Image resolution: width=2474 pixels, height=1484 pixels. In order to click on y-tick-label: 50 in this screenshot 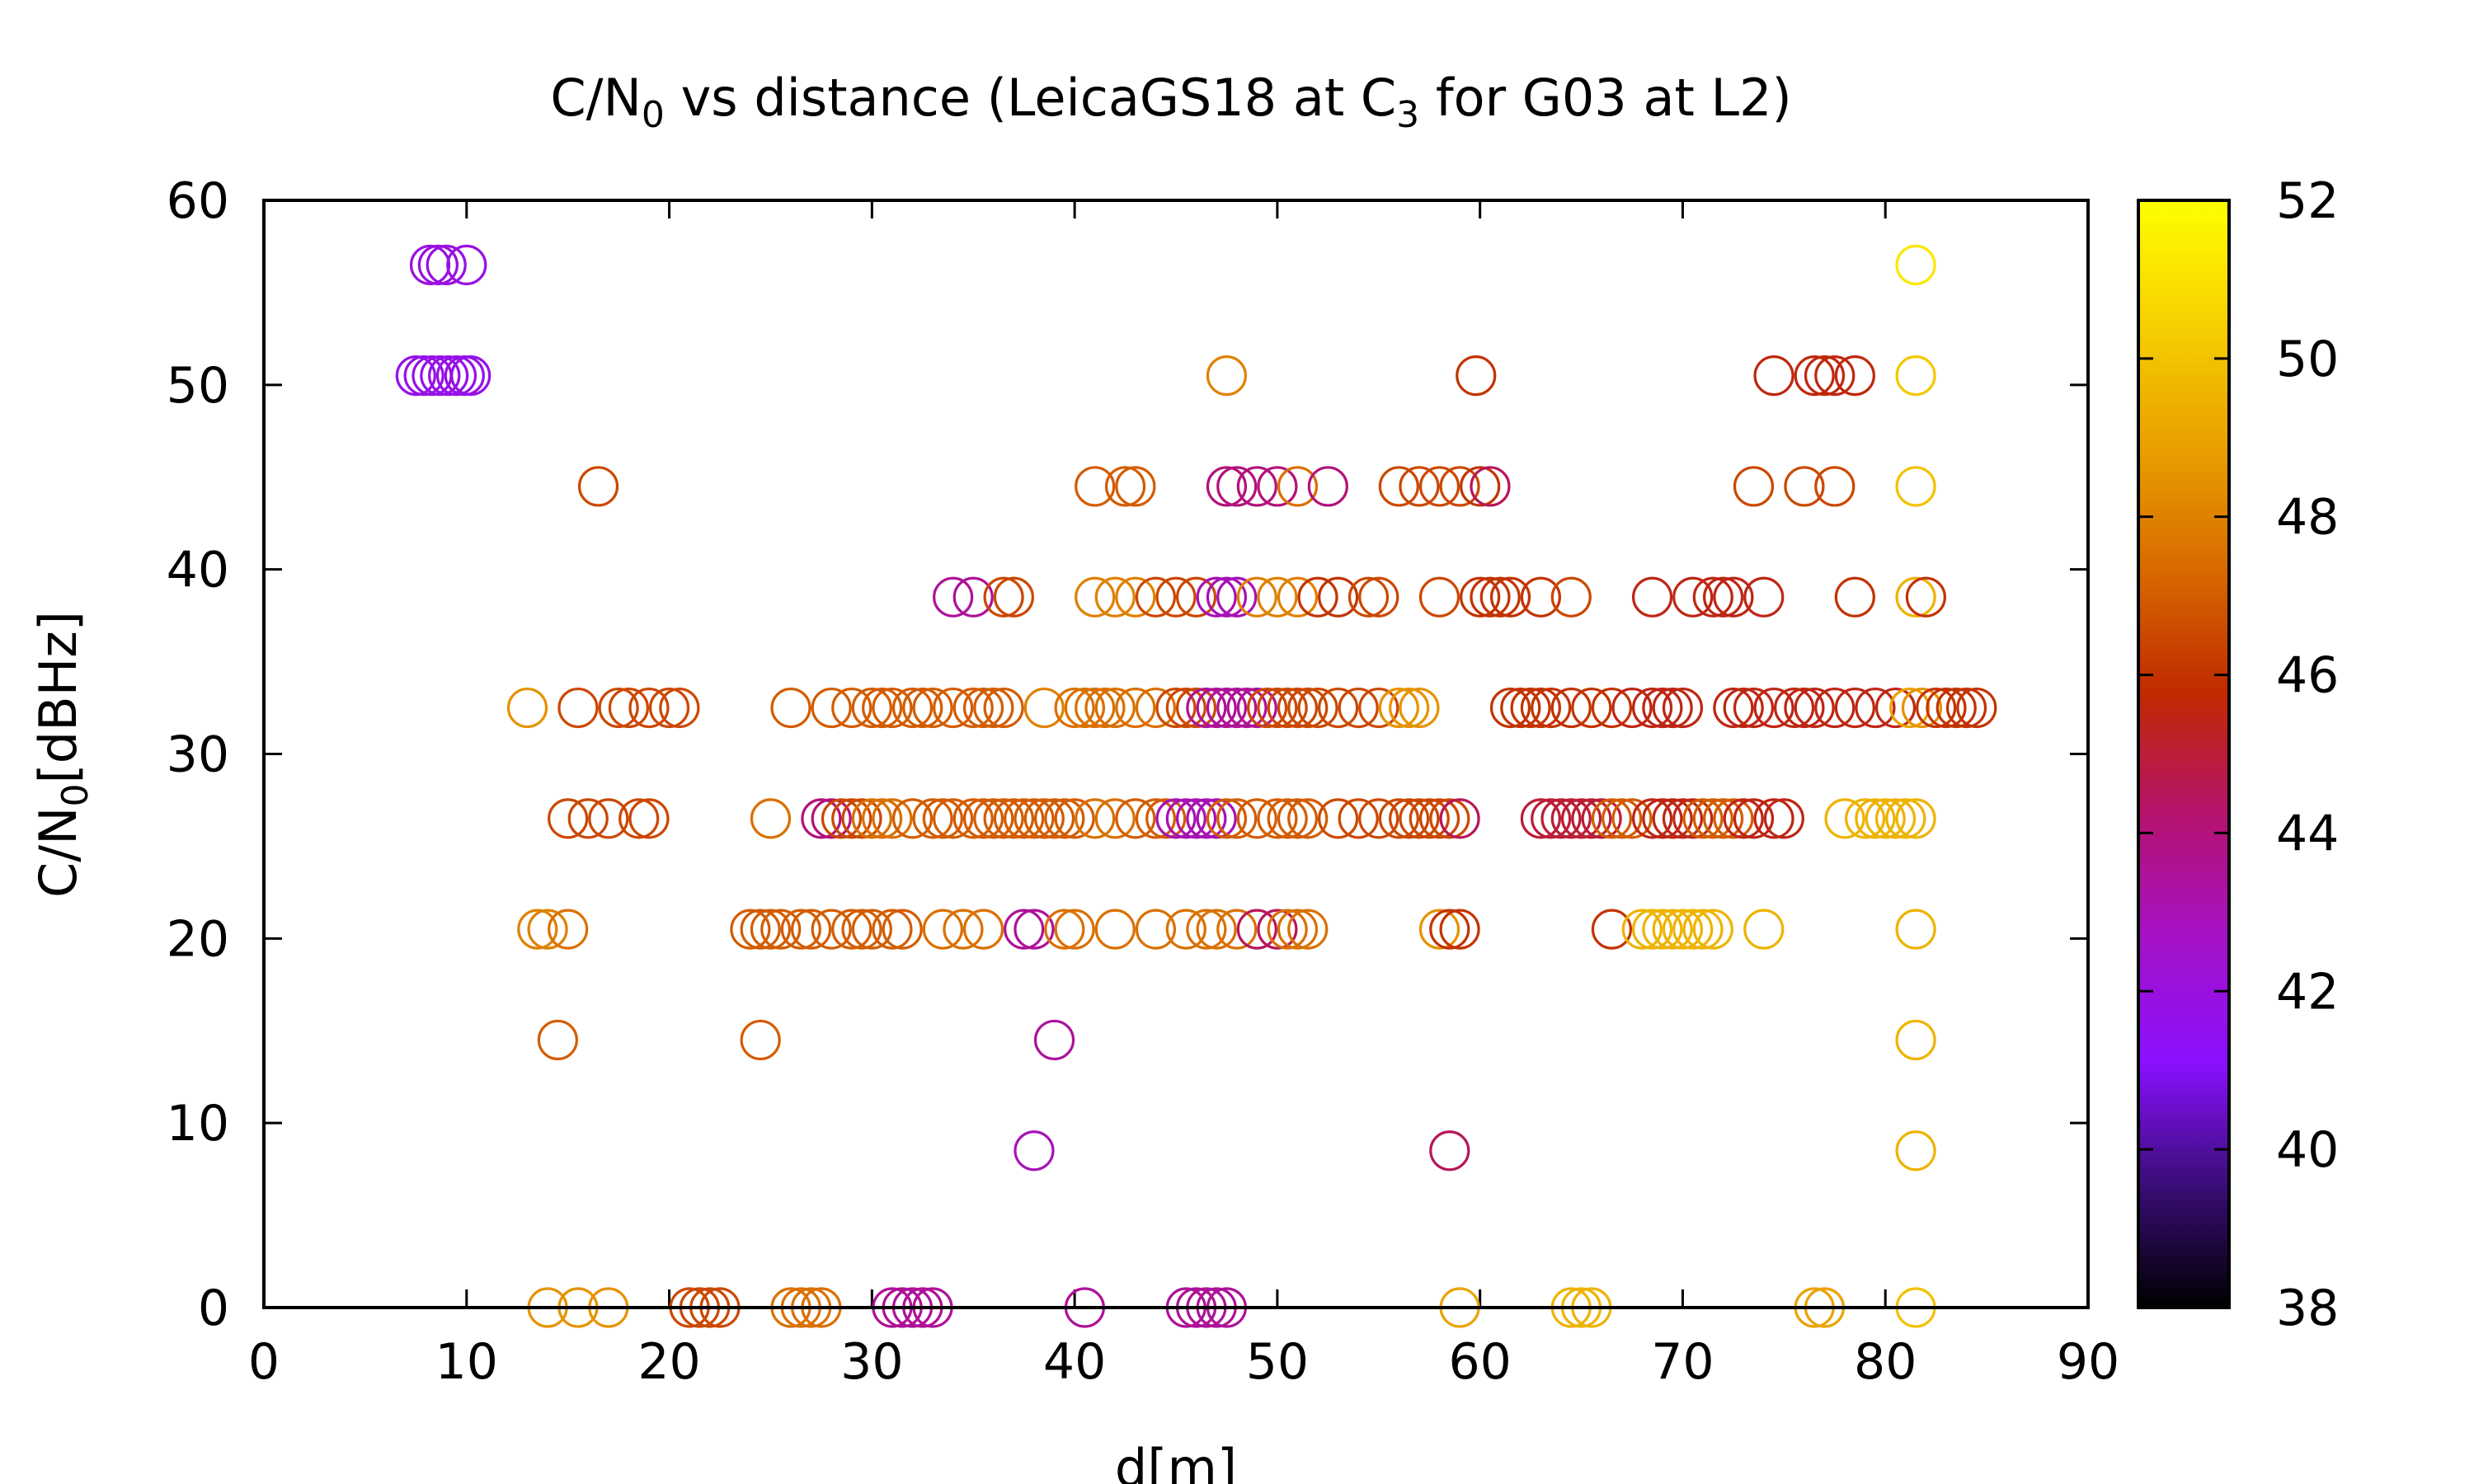, I will do `click(198, 386)`.